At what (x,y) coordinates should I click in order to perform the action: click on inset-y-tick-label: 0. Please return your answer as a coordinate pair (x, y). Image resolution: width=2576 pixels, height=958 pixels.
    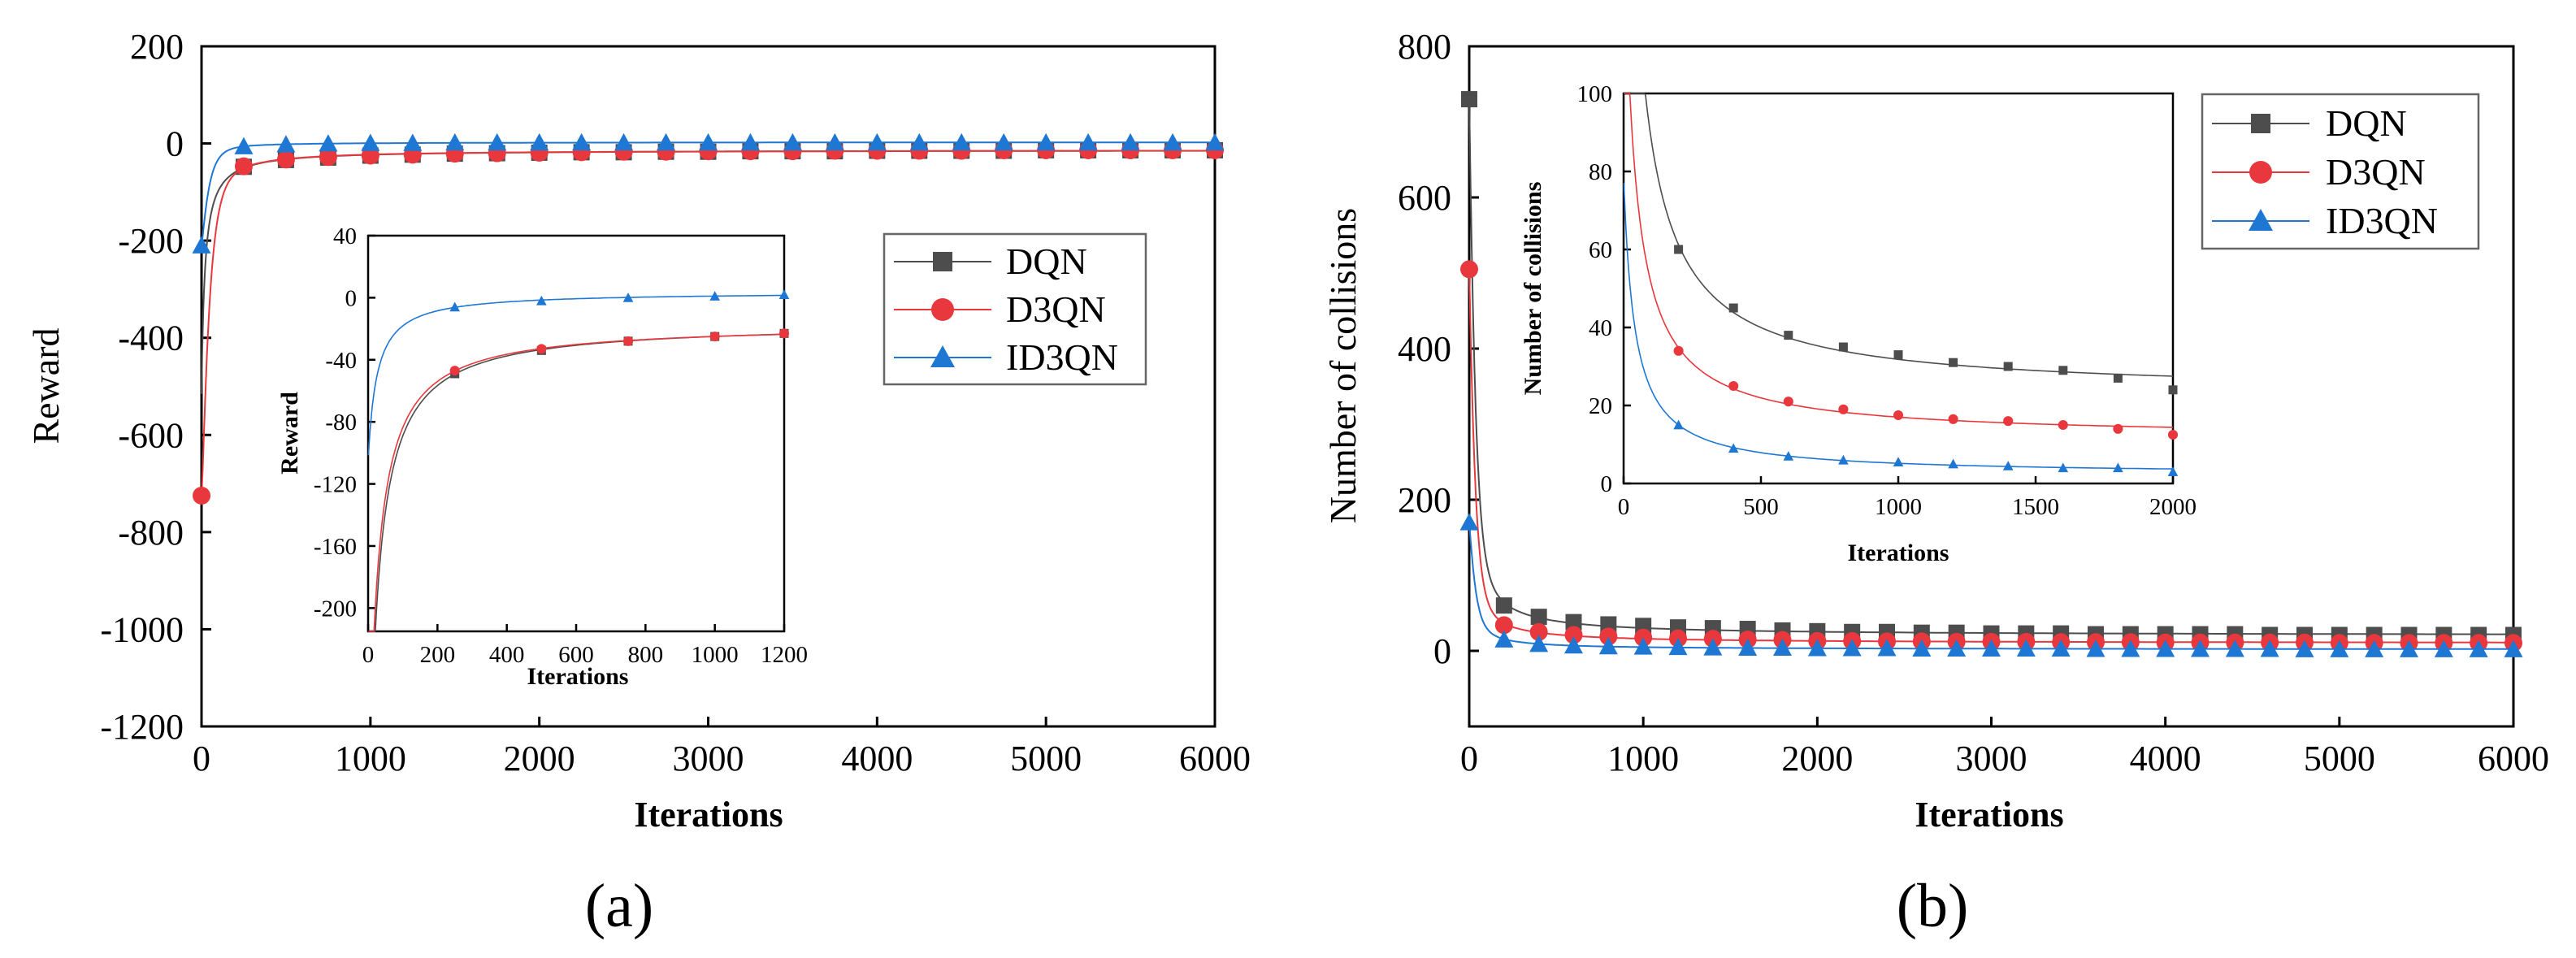
    Looking at the image, I should click on (1607, 484).